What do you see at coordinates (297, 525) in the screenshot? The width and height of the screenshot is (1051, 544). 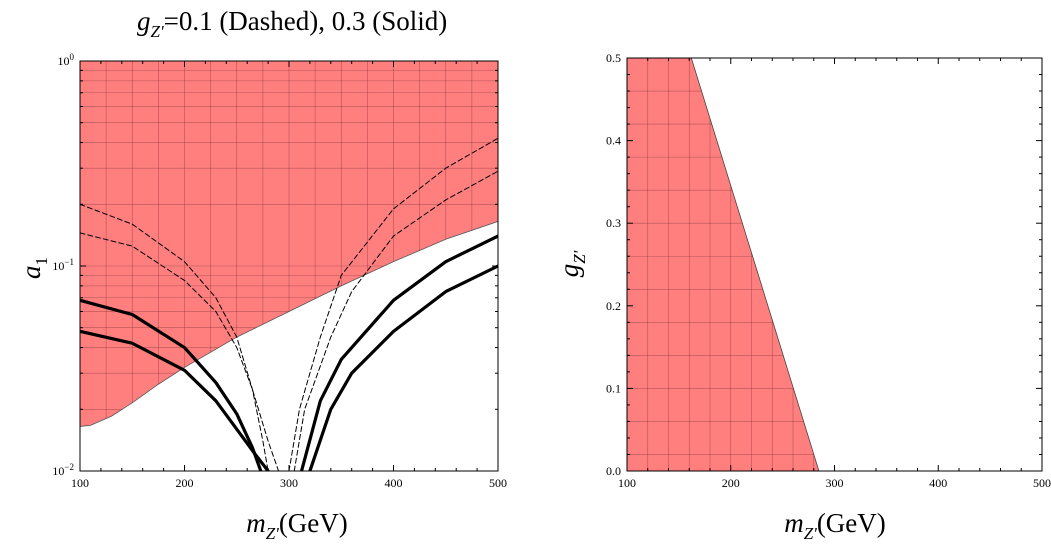 I see `left-x-axis-label: mZ'(GeV)` at bounding box center [297, 525].